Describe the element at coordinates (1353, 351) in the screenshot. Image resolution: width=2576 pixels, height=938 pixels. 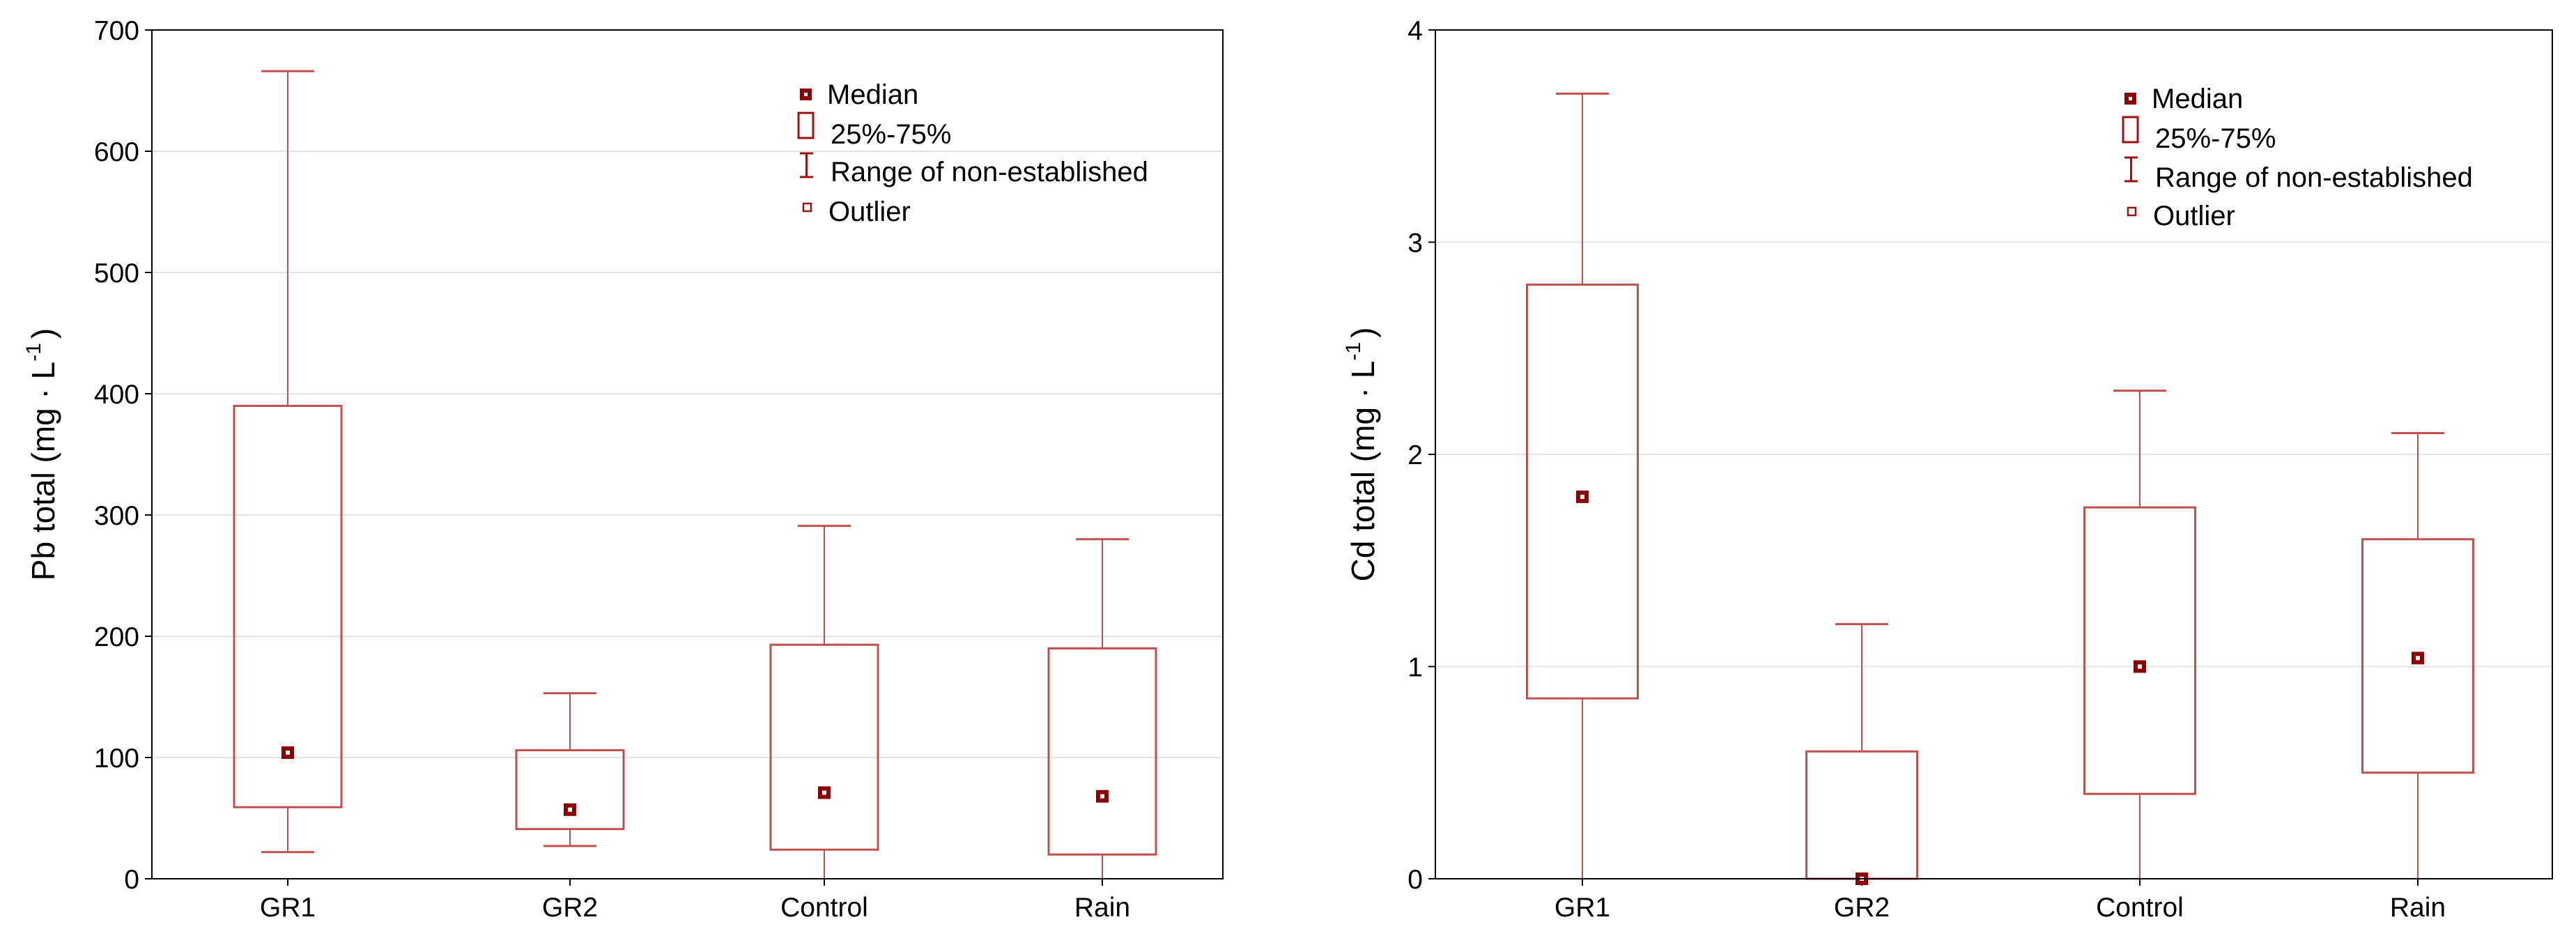
I see `cd-y-axis-title-superscript: -1` at that location.